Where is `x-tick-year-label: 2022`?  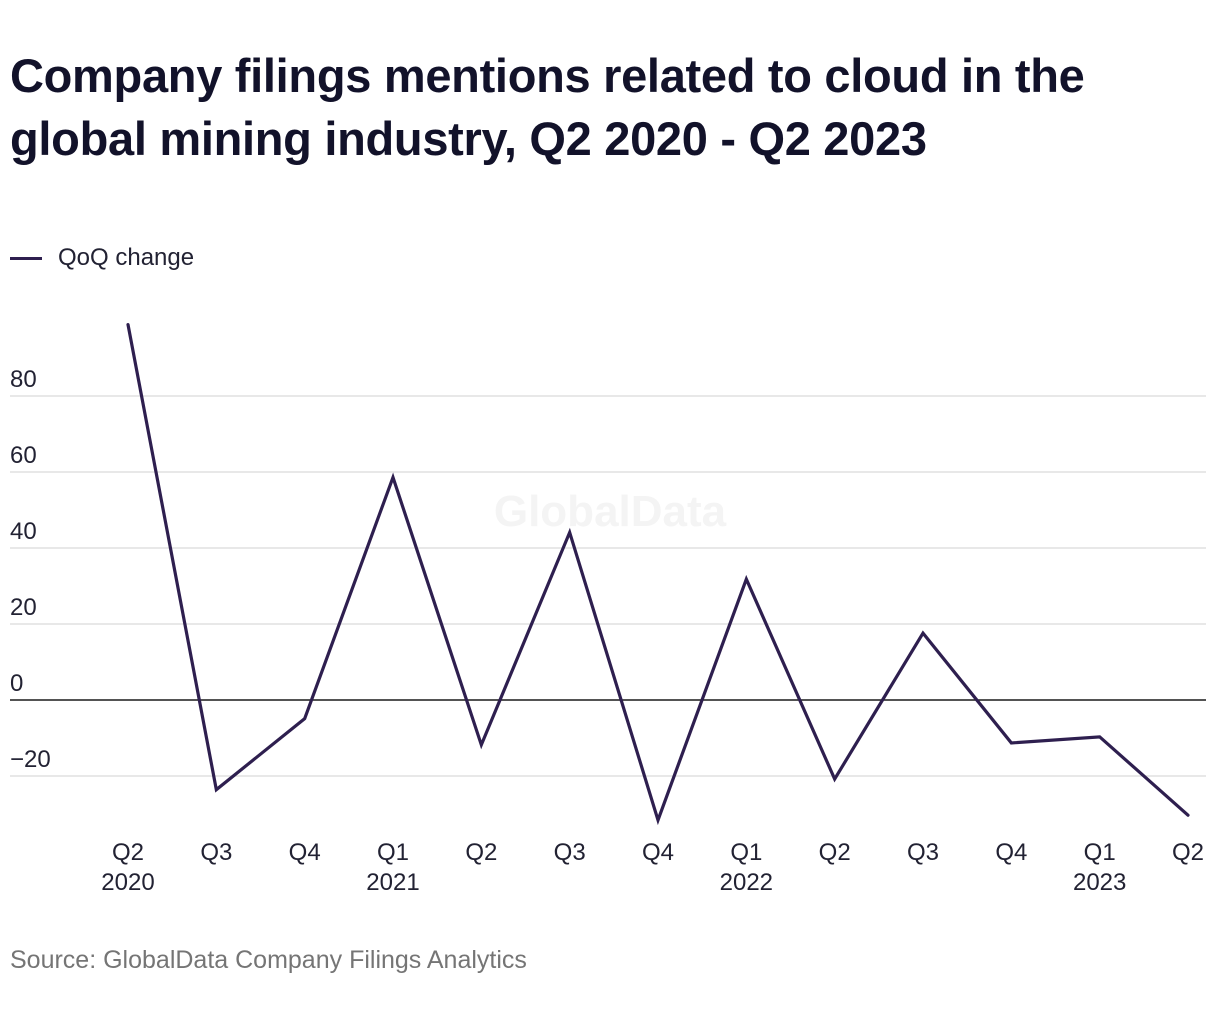
x-tick-year-label: 2022 is located at coordinates (746, 882).